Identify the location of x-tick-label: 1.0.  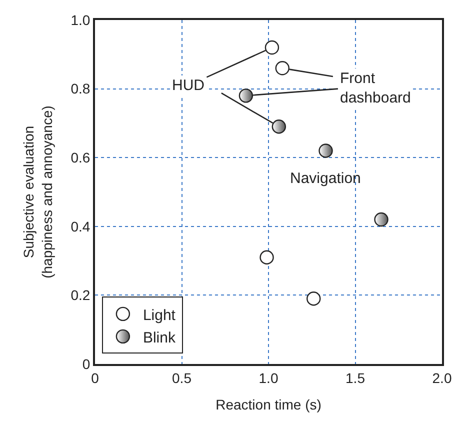
(268, 378).